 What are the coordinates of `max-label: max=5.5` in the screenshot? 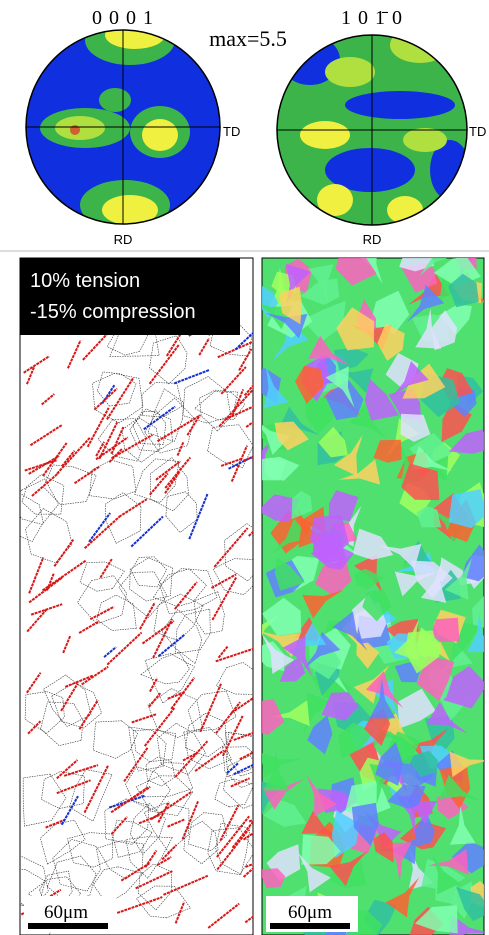 It's located at (248, 38).